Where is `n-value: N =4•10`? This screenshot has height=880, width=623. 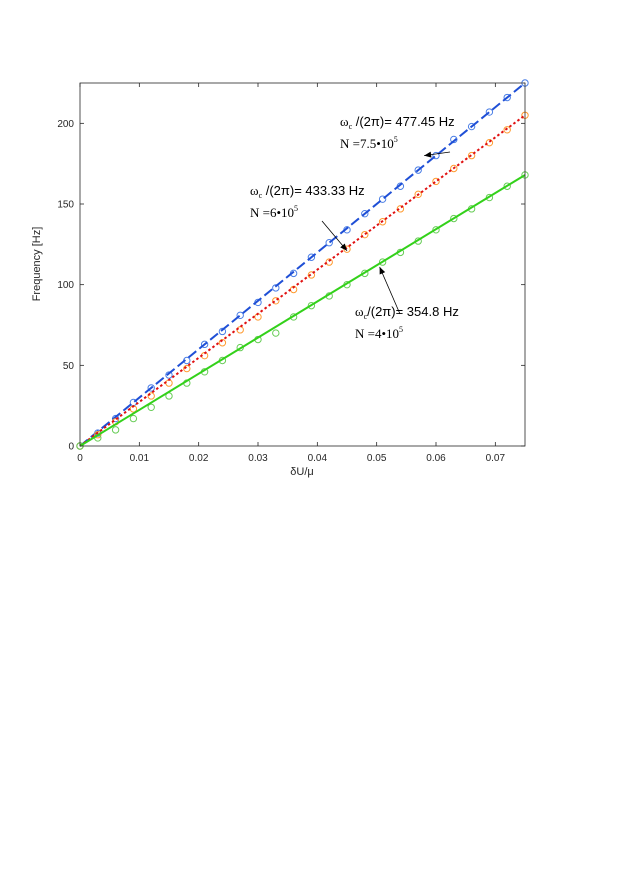
n-value: N =4•10 is located at coordinates (377, 333).